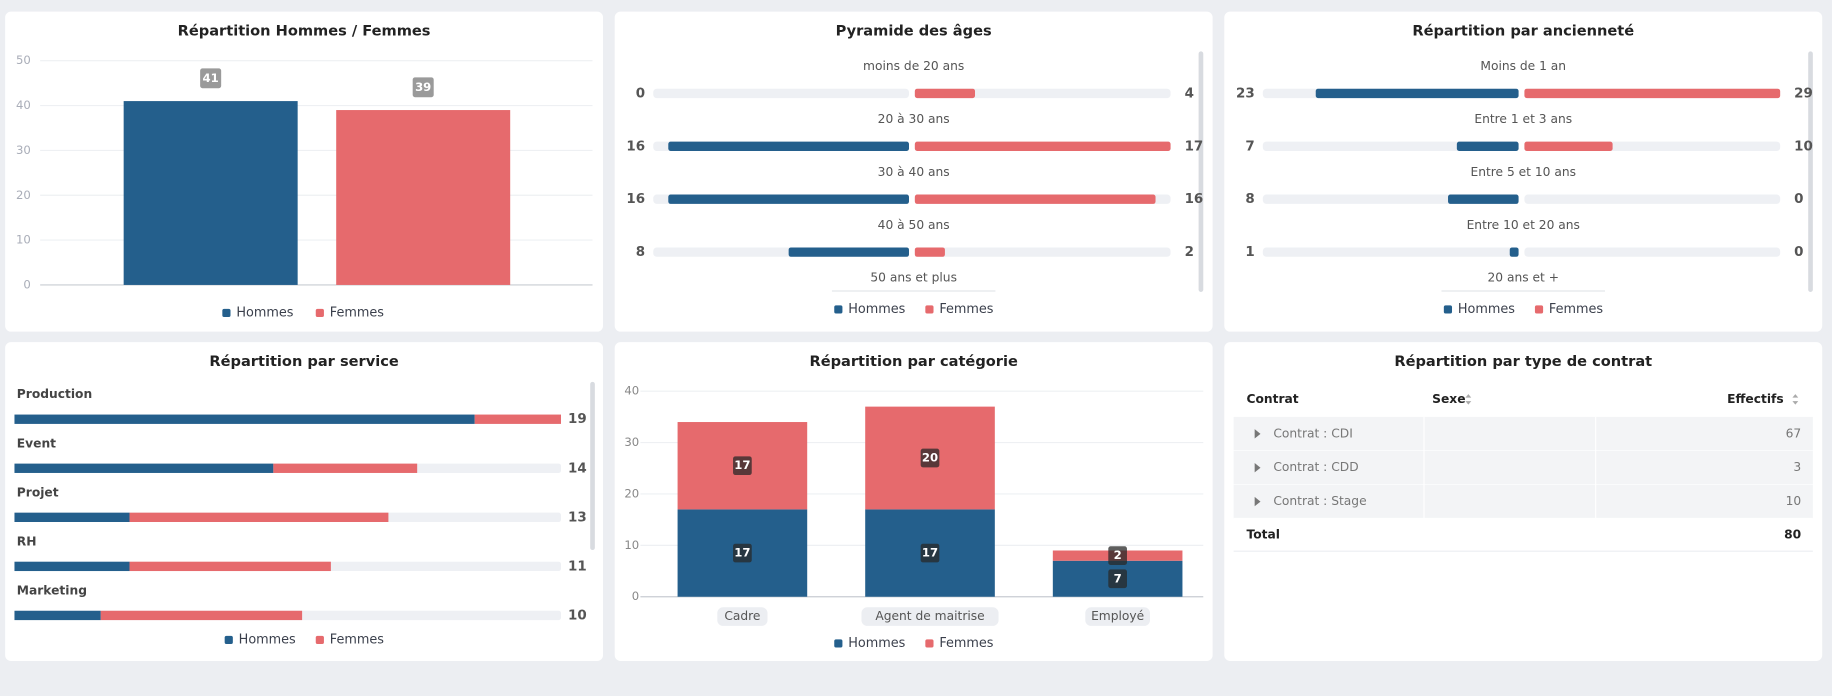  I want to click on row-label: Production, so click(54, 394).